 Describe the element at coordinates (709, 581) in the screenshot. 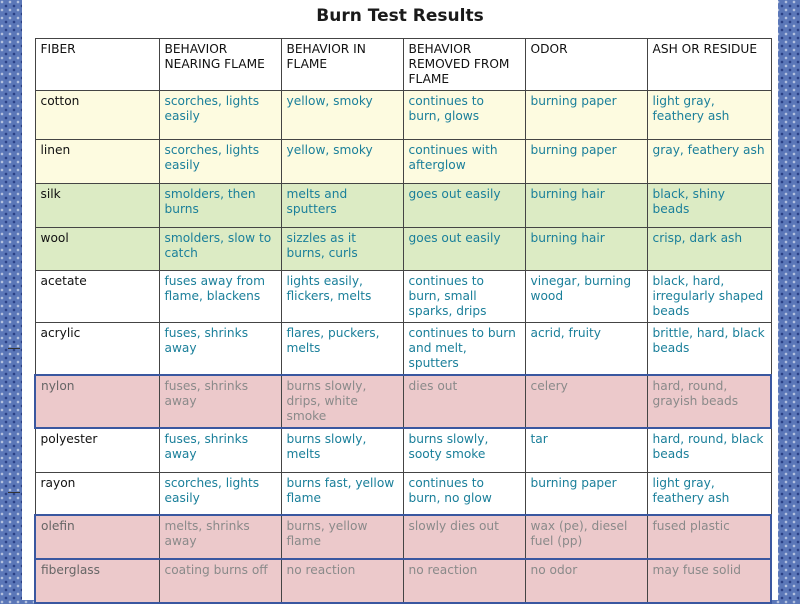

I see `ash-cell: may fuse solid` at that location.